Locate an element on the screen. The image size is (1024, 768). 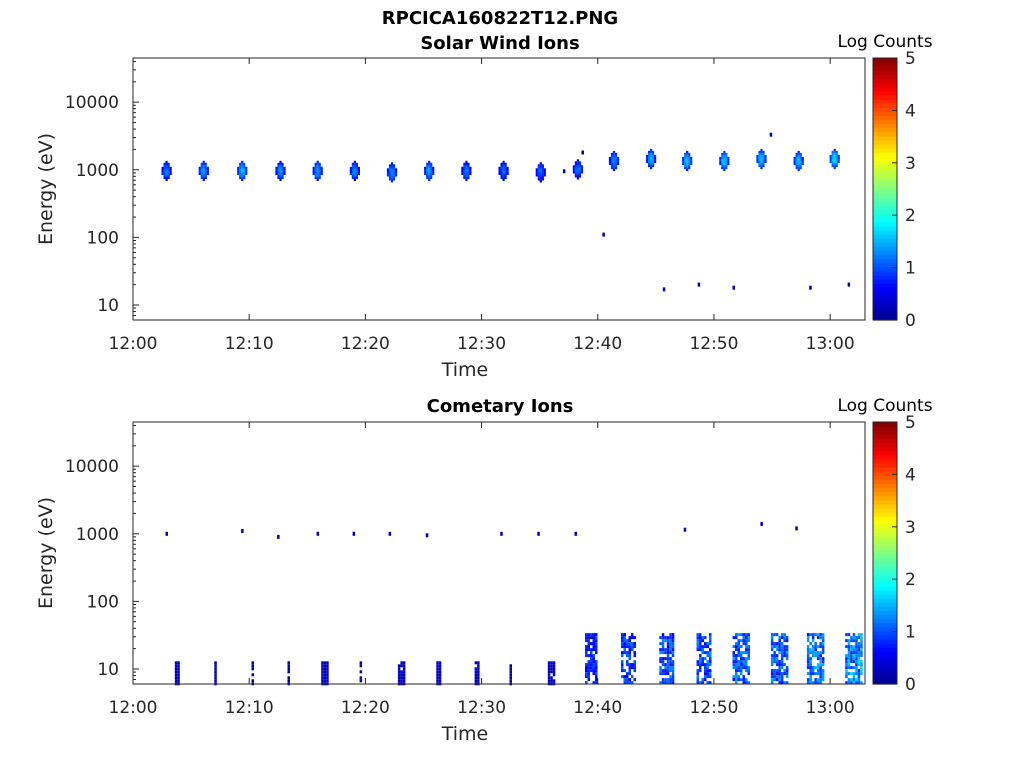
colorbar-frame is located at coordinates (885, 553).